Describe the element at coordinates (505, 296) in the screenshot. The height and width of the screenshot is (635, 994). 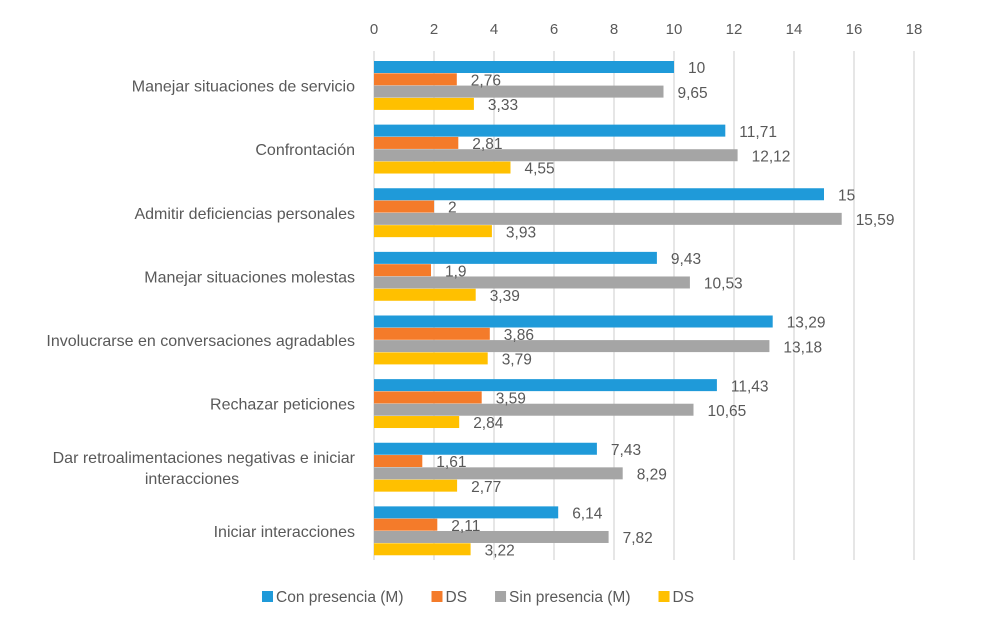
I see `data-label: 3,39` at that location.